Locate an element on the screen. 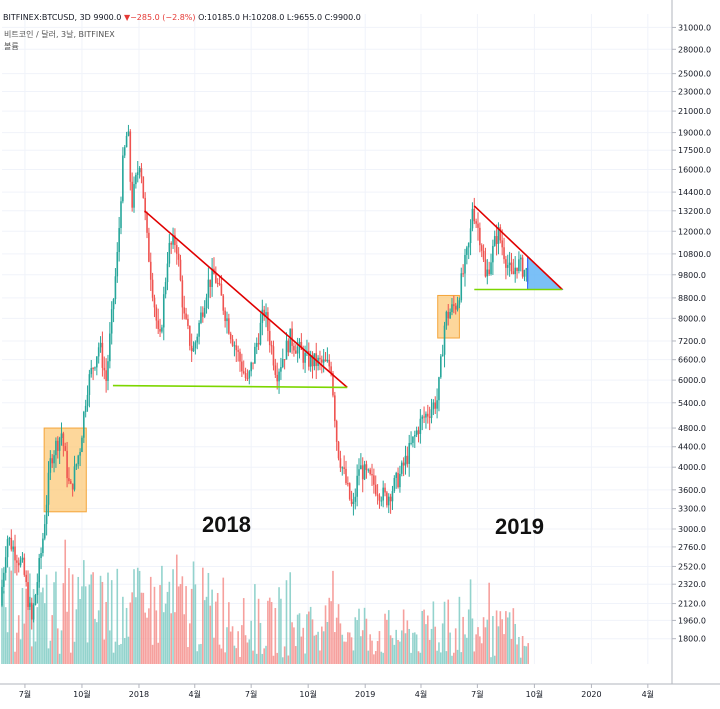 This screenshot has height=709, width=720. triangle-down-icon: ▼ is located at coordinates (127, 17).